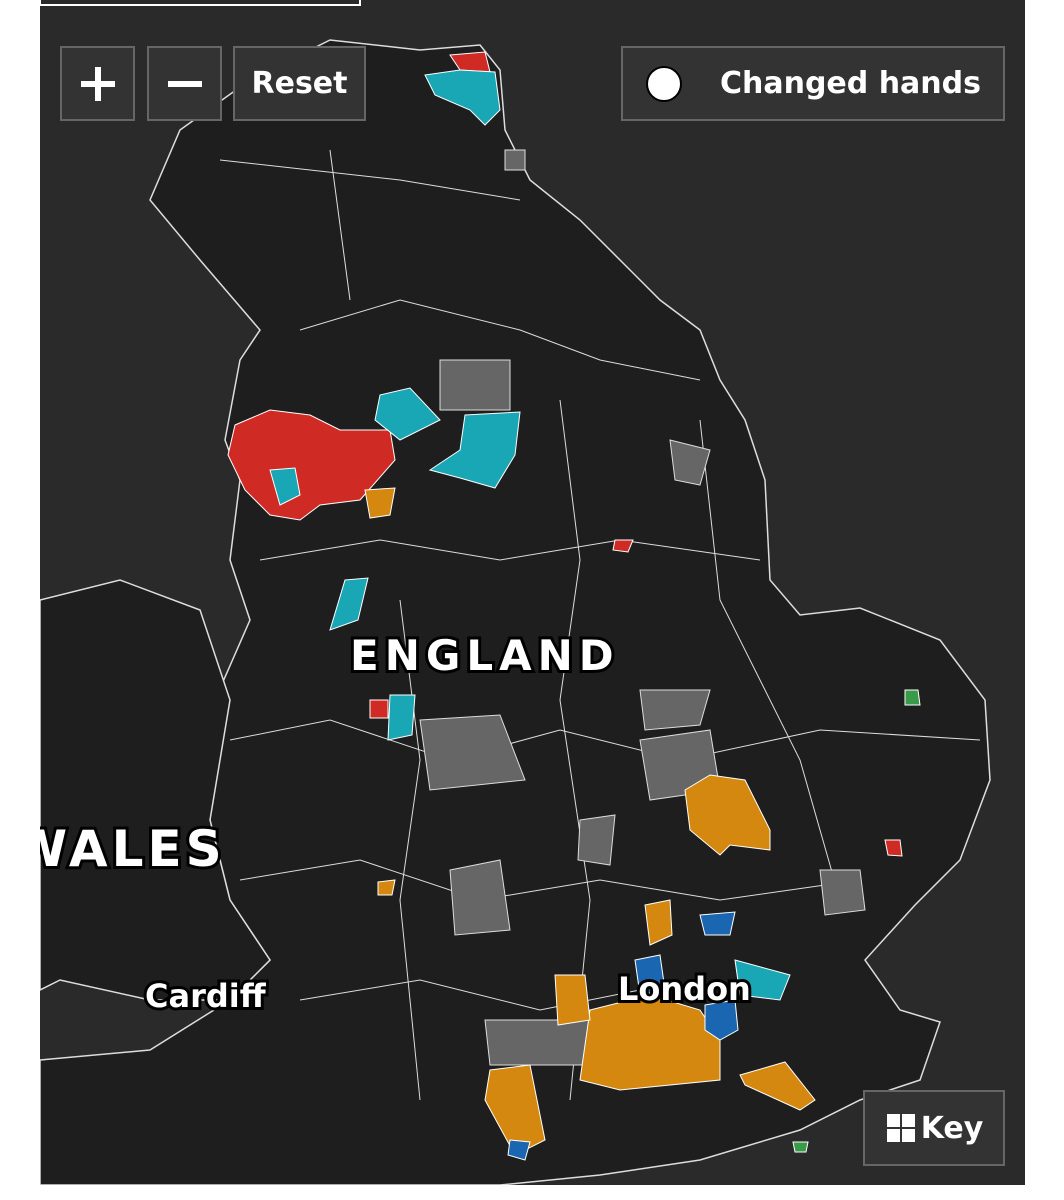 This screenshot has height=1200, width=1064. What do you see at coordinates (664, 83) in the screenshot?
I see `toggle-icon` at bounding box center [664, 83].